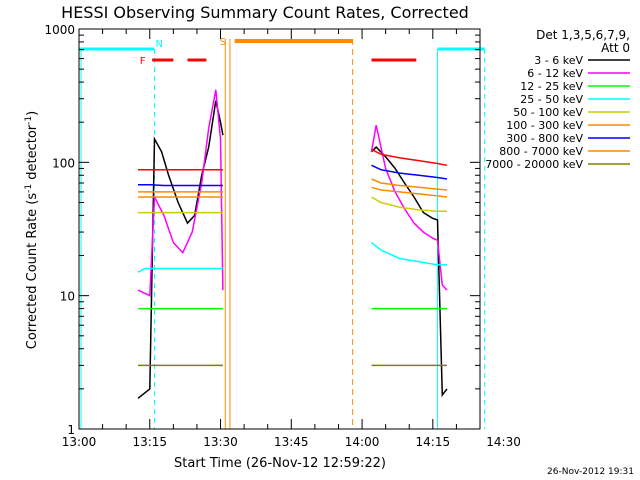  What do you see at coordinates (220, 442) in the screenshot?
I see `x-tick-label-30: 13:30` at bounding box center [220, 442].